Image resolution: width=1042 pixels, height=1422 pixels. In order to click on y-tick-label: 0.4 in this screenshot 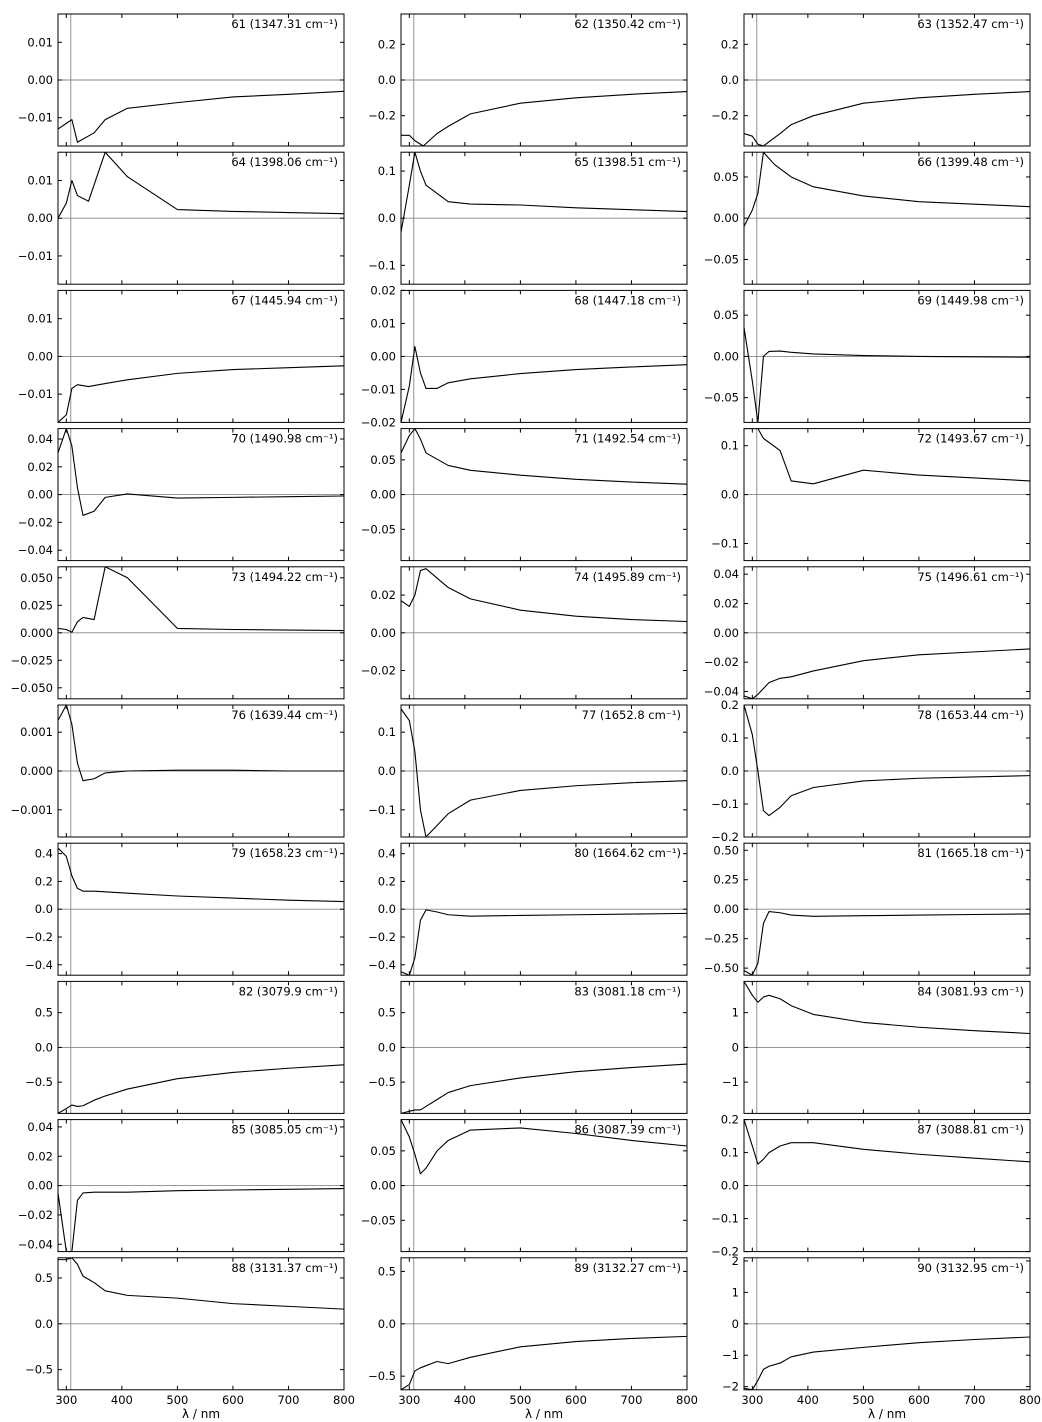, I will do `click(387, 854)`.